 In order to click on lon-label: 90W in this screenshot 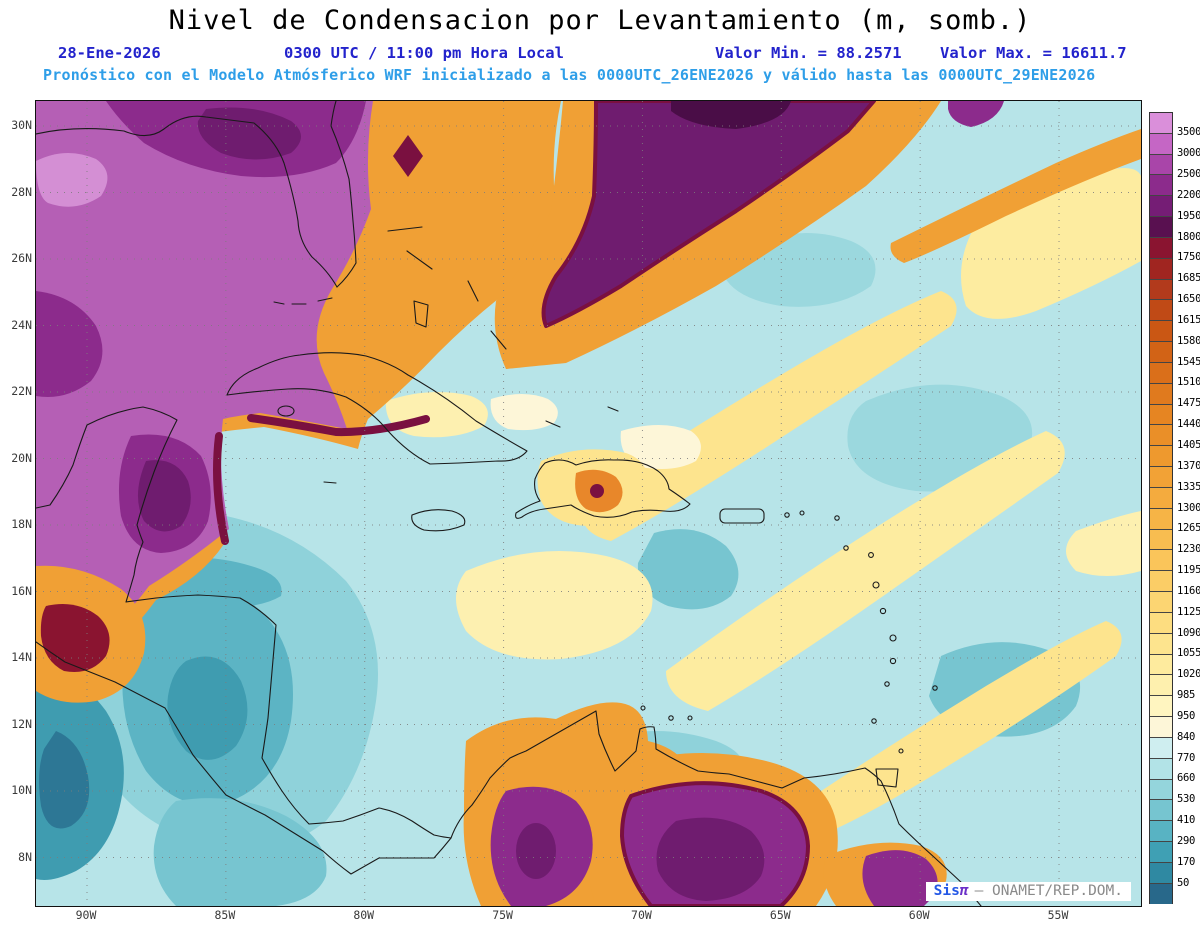, I will do `click(86, 915)`.